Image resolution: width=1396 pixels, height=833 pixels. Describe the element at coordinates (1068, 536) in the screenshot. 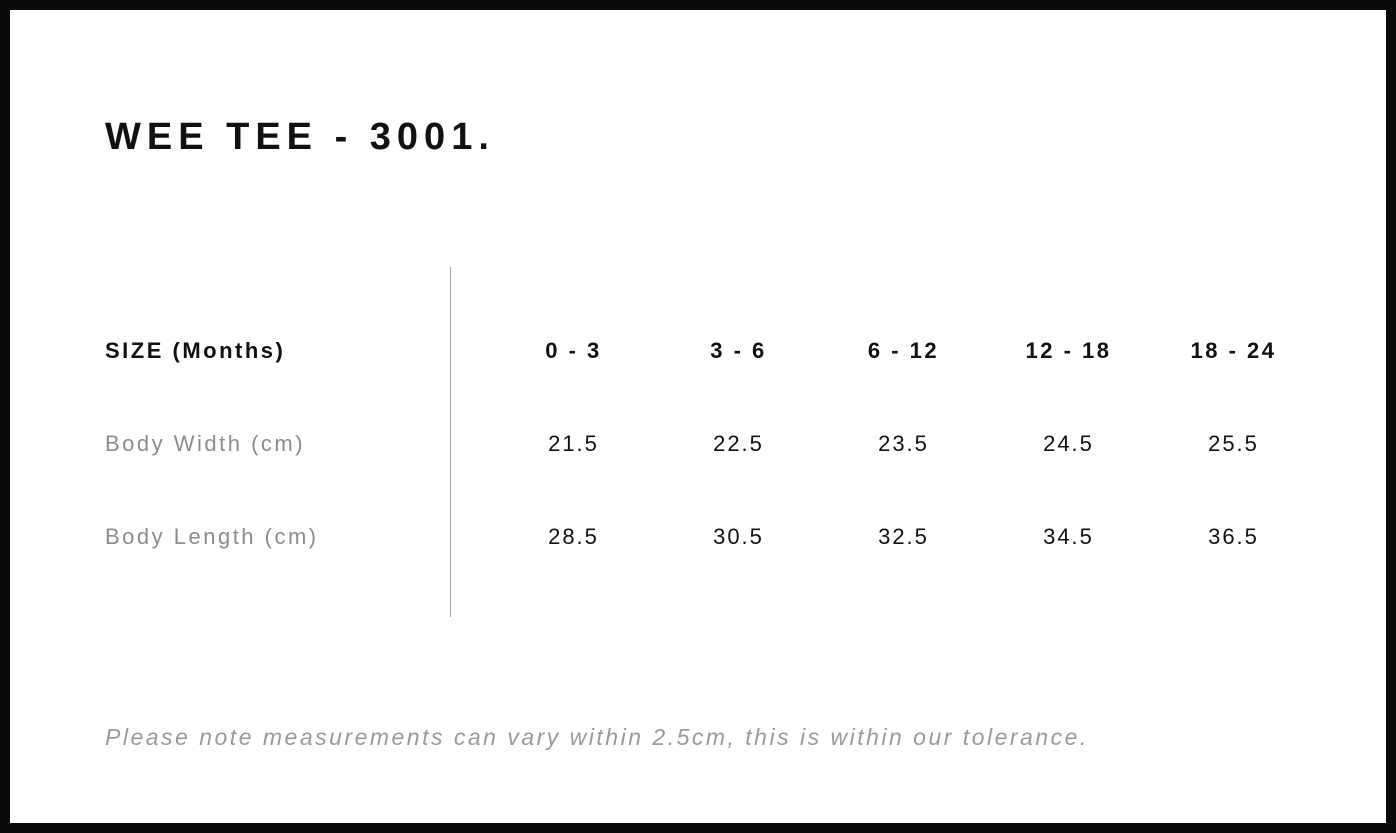

I see `body-length-value: 34.5` at that location.